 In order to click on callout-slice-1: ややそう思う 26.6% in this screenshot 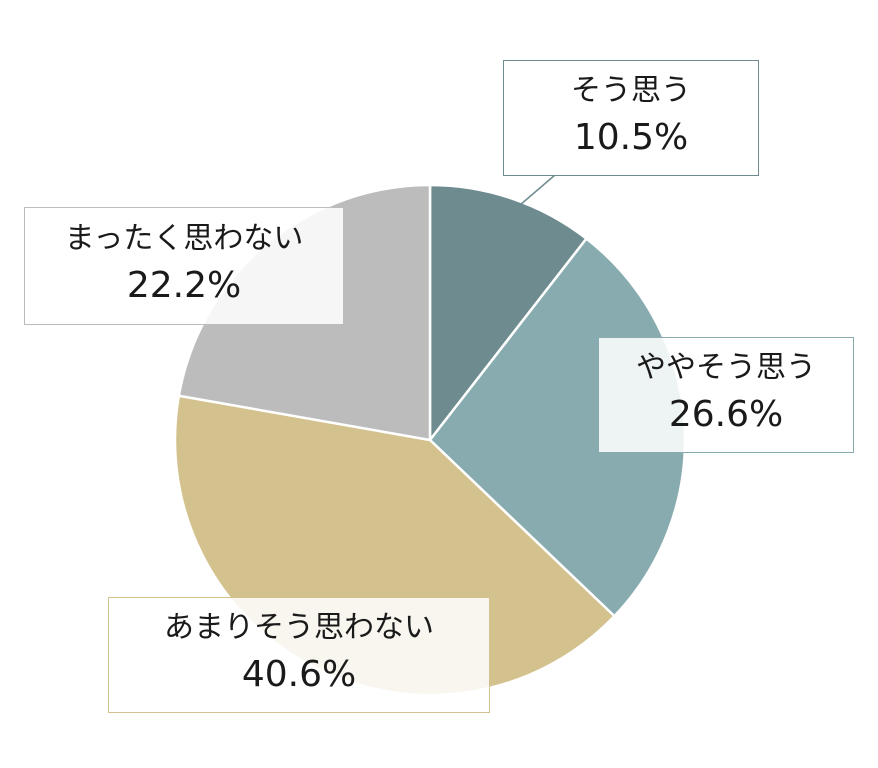, I will do `click(726, 395)`.